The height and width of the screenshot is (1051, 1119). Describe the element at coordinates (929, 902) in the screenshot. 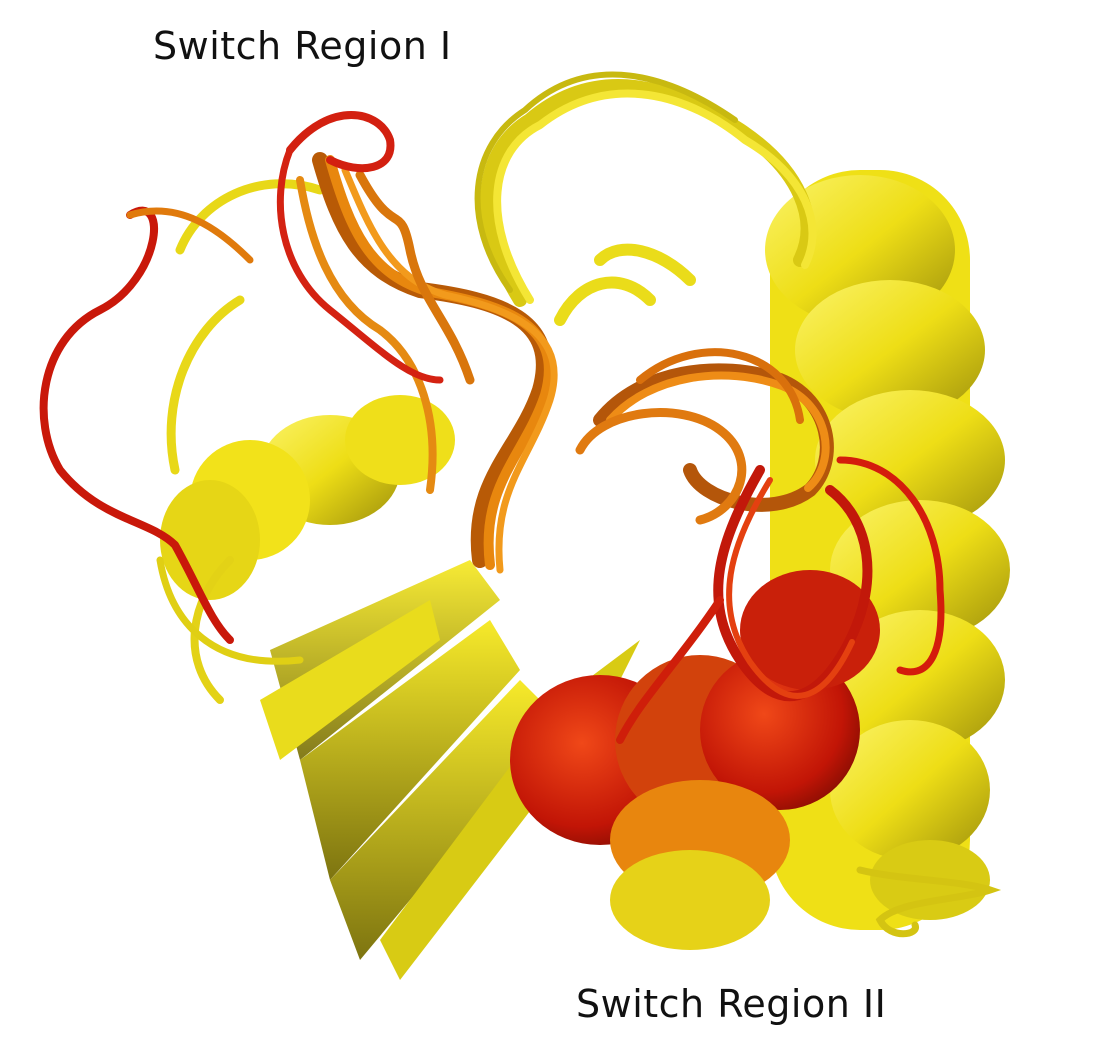

I see `c-terminal-coil` at that location.